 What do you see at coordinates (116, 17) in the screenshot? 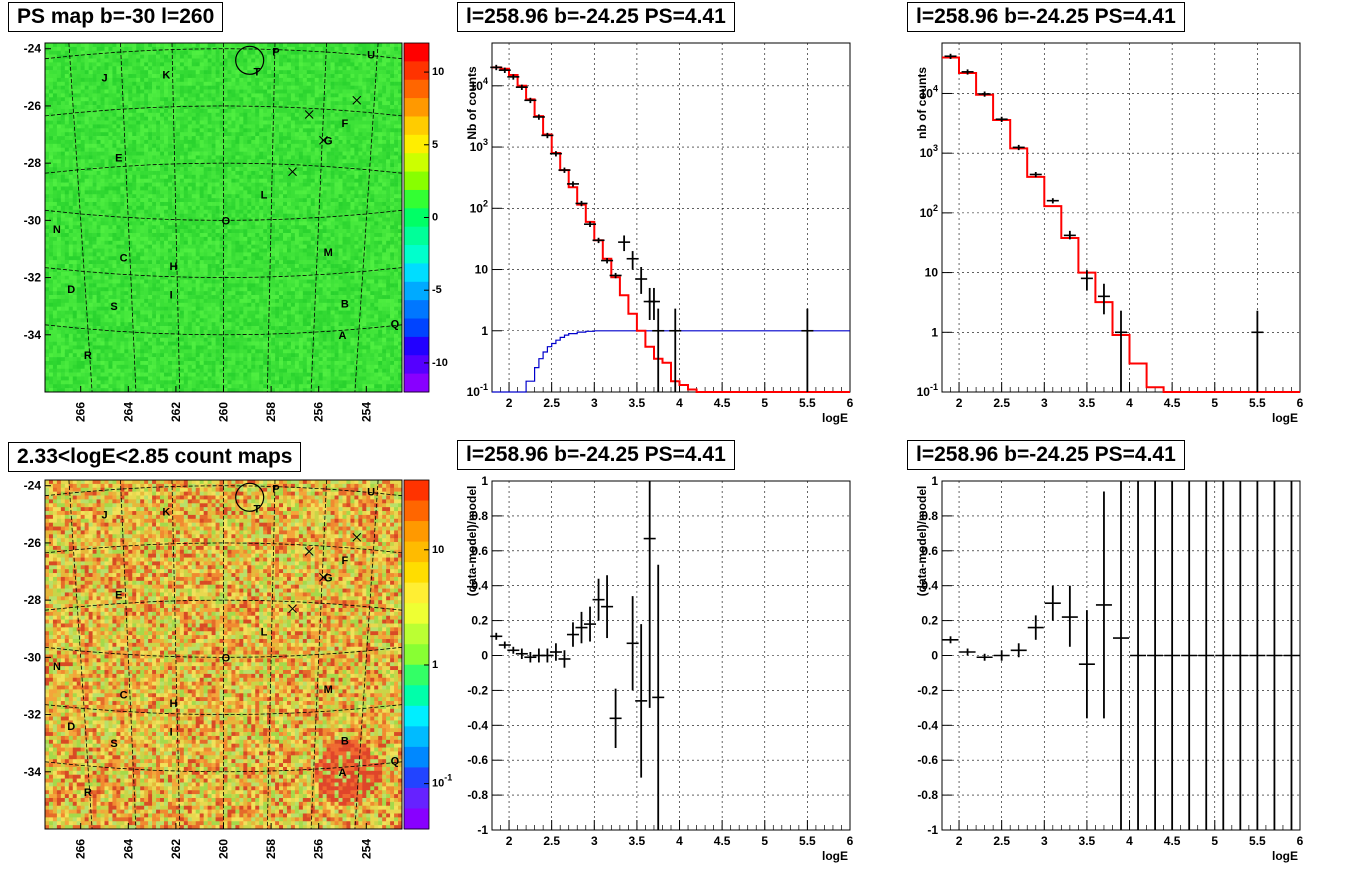
I see `map-top-title: PS map b=-30 l=260` at bounding box center [116, 17].